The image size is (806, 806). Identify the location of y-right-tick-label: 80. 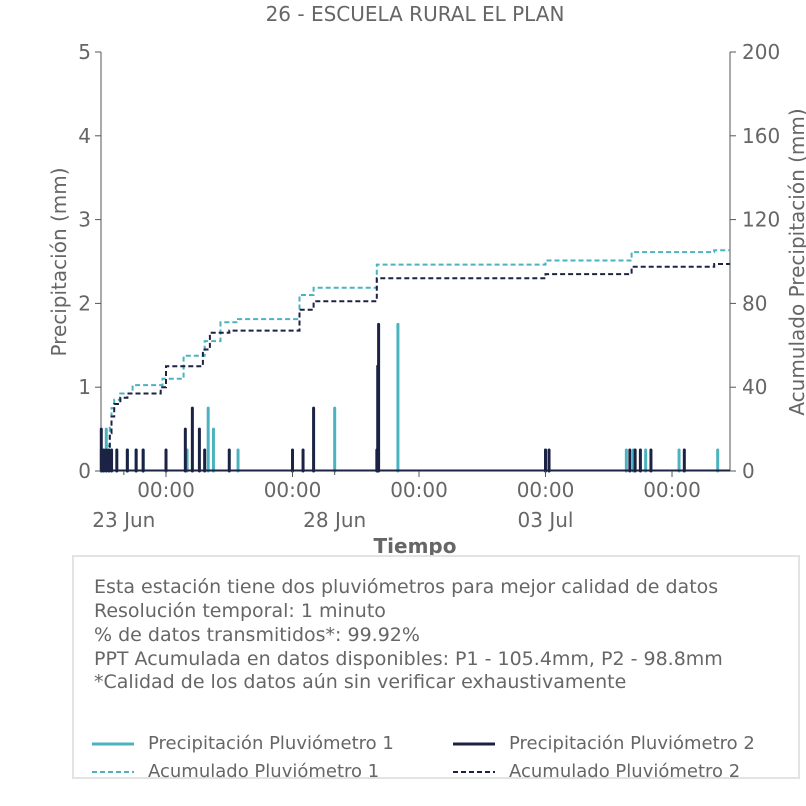
(754, 303).